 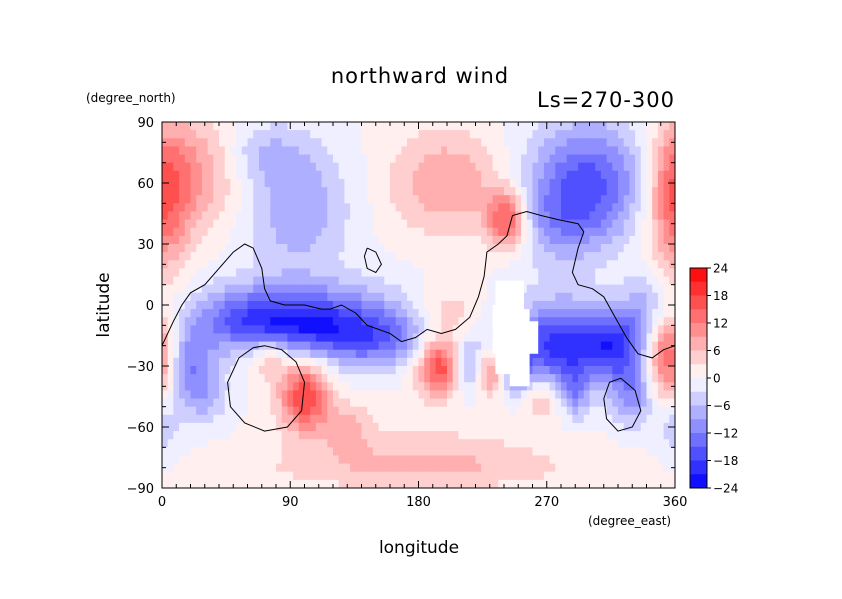 What do you see at coordinates (698, 453) in the screenshot?
I see `colorbar-swatch` at bounding box center [698, 453].